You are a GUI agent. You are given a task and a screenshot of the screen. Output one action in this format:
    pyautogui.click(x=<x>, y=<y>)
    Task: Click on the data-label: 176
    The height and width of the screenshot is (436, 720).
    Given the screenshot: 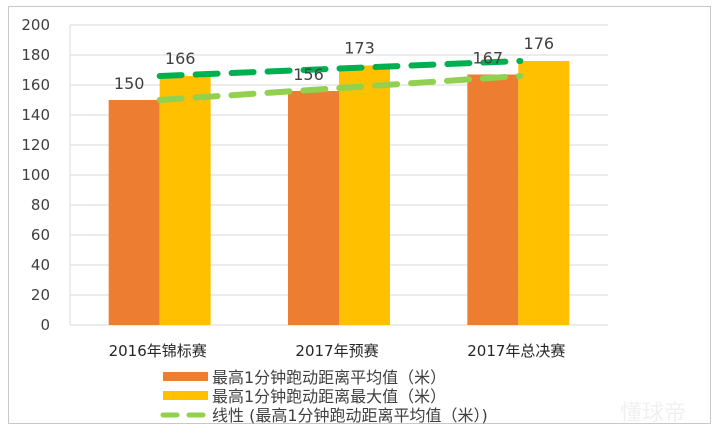 What is the action you would take?
    pyautogui.click(x=539, y=43)
    